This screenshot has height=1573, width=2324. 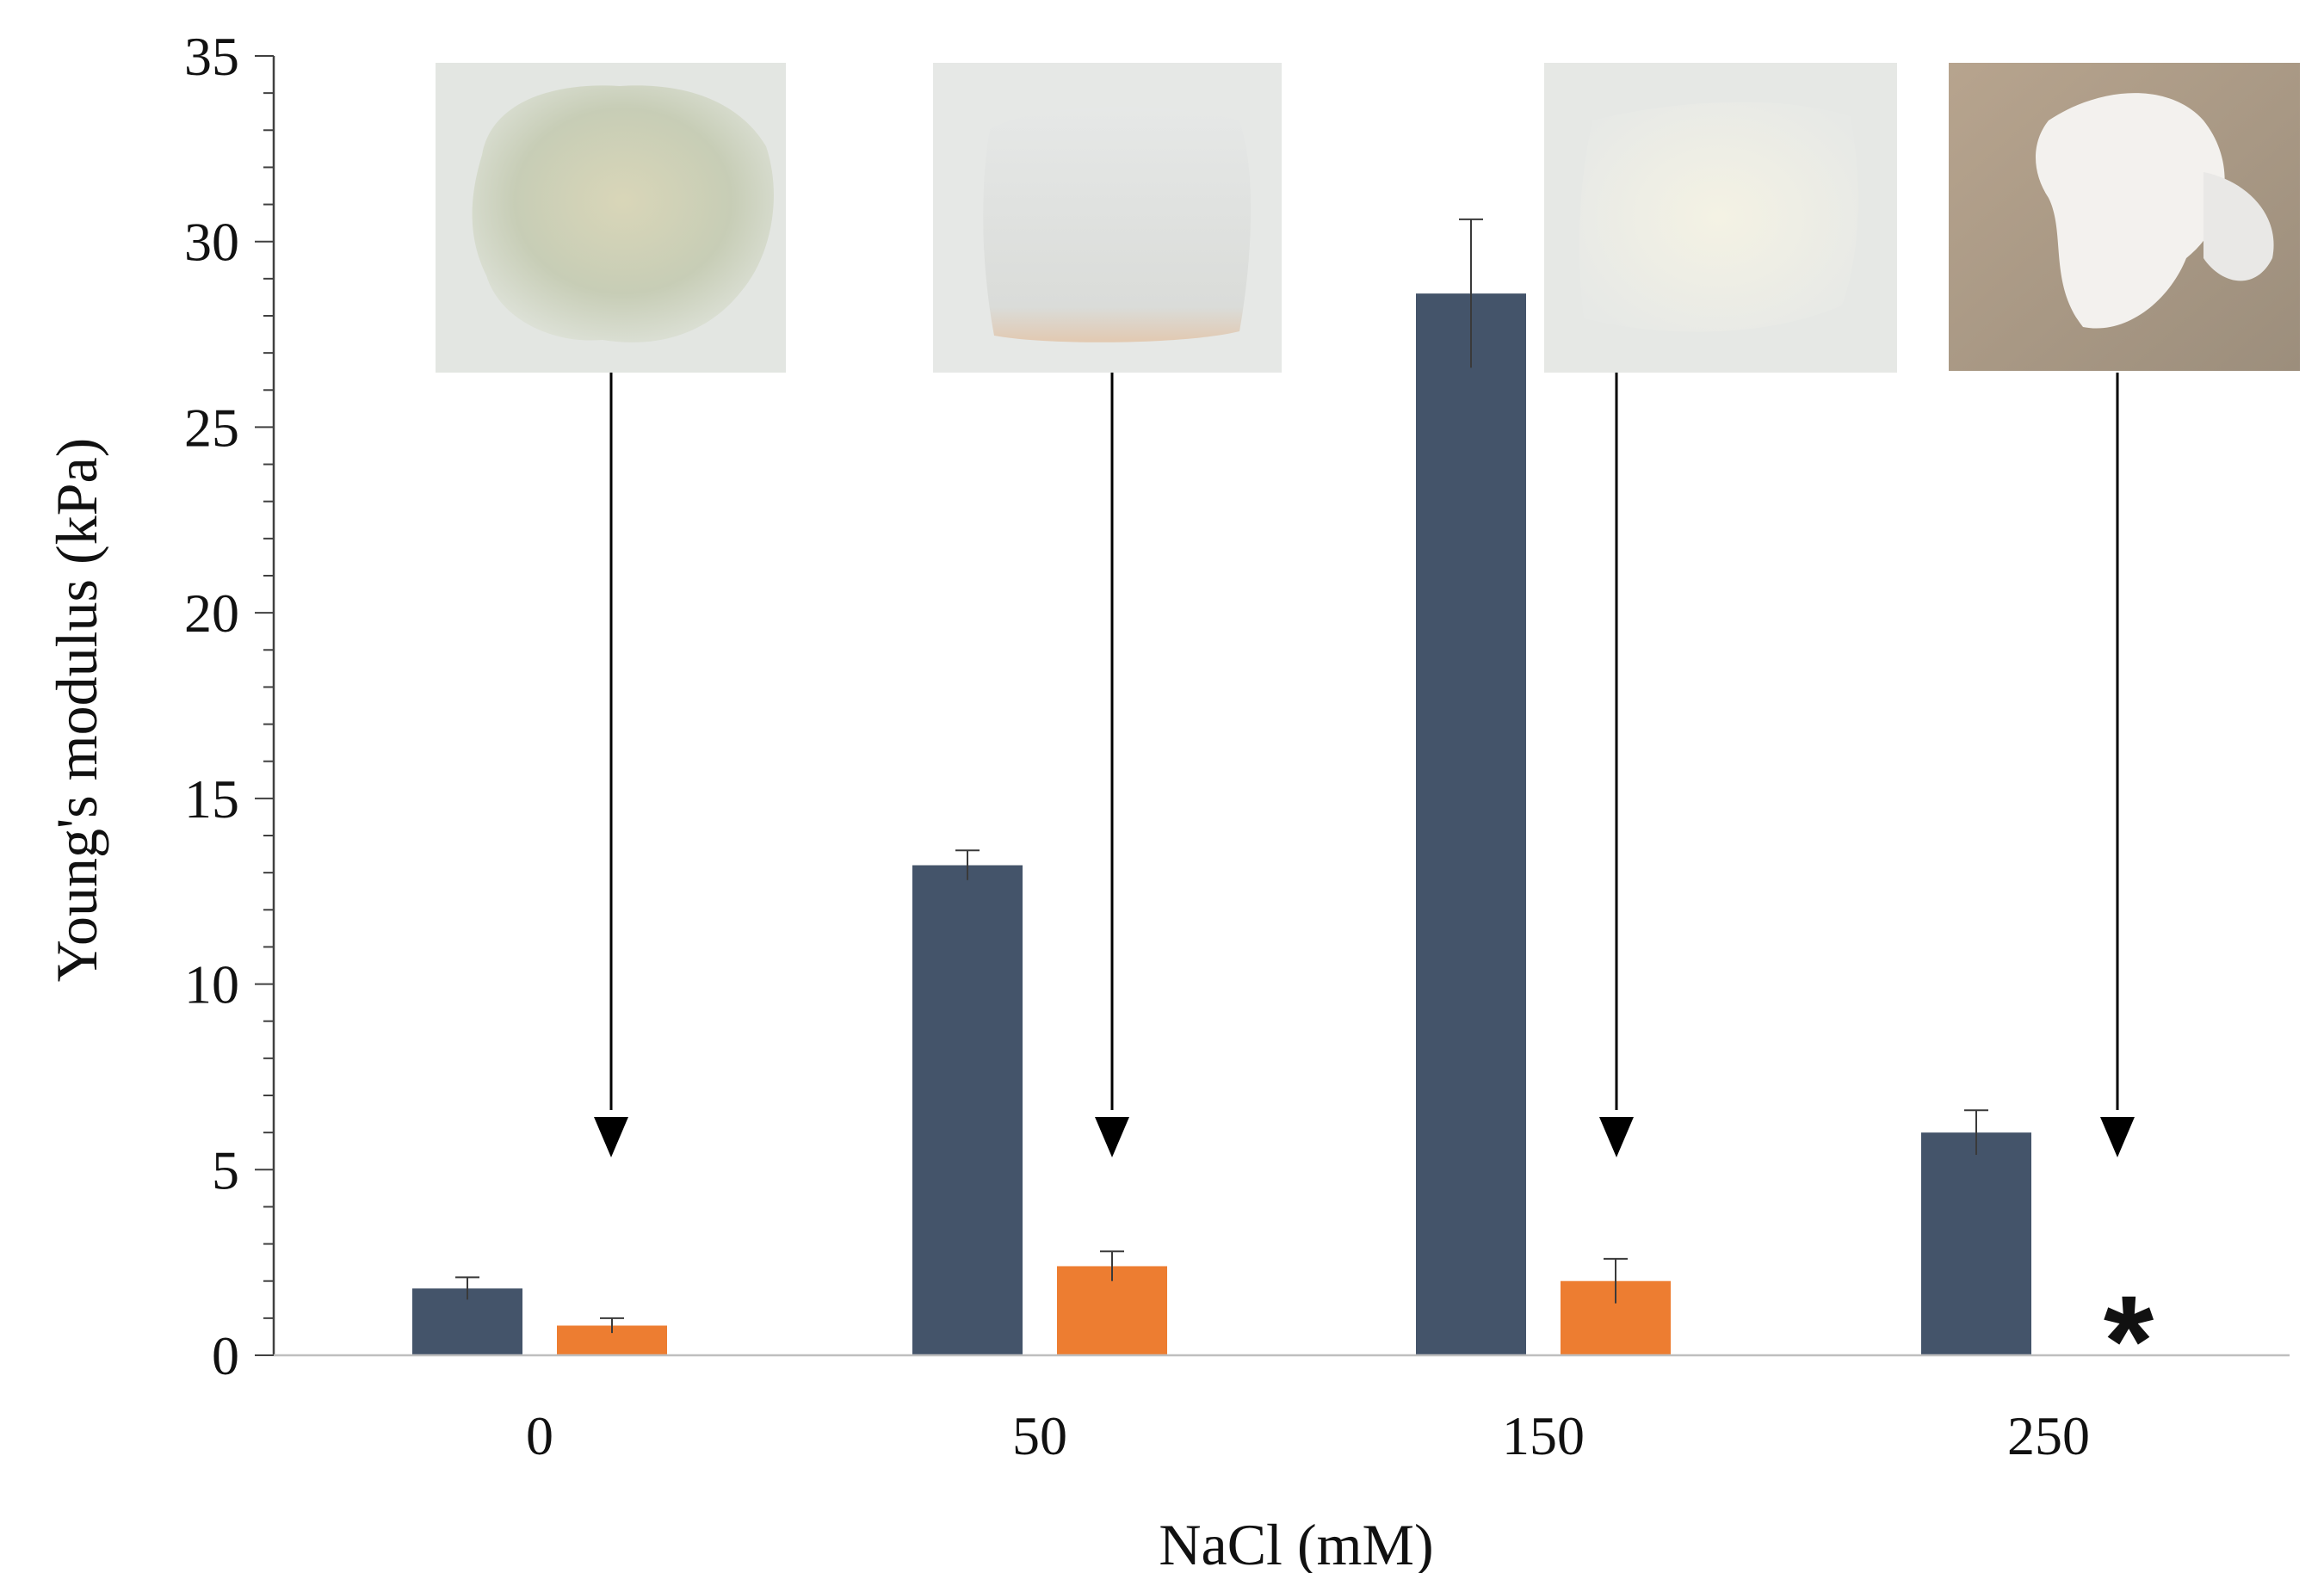 I want to click on y-tick-label: 30, so click(x=211, y=243).